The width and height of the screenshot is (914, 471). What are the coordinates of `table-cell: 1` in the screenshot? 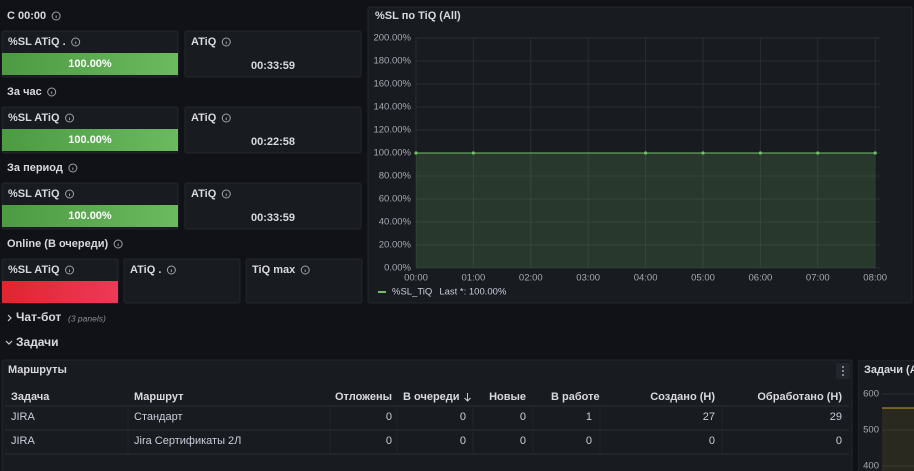 It's located at (589, 417).